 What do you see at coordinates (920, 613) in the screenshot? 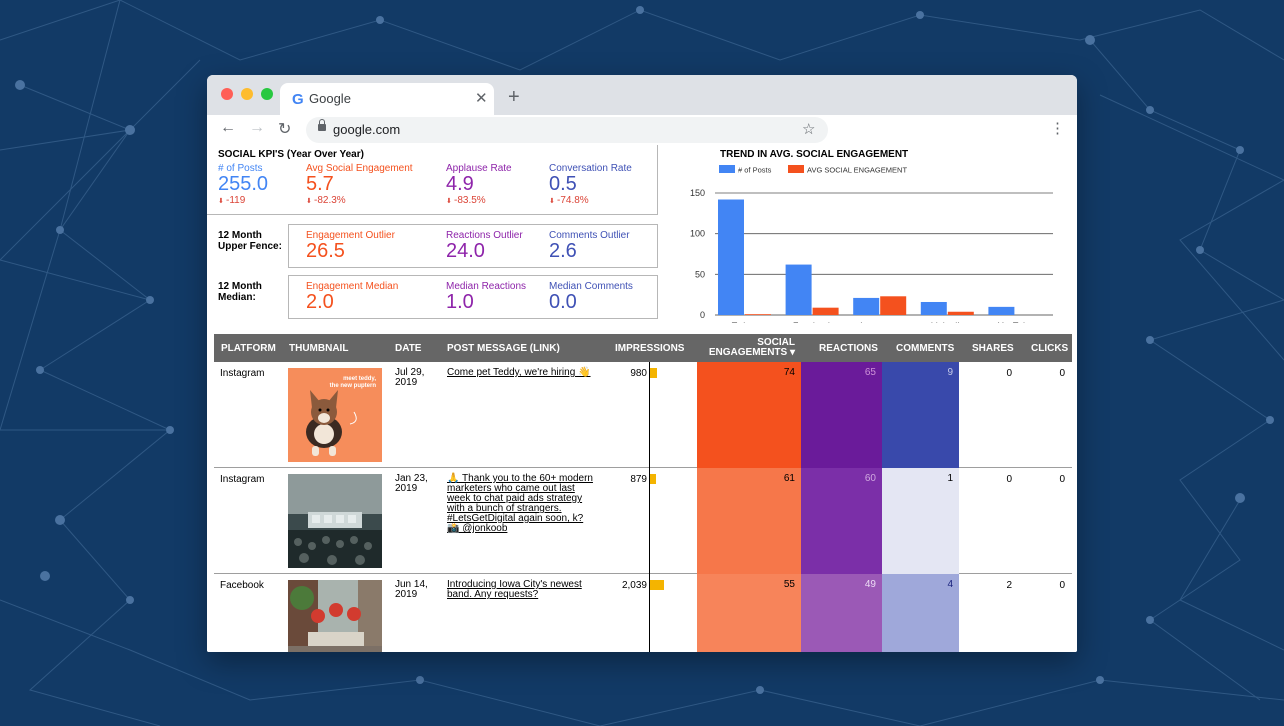
I see `comments-cell: 4` at bounding box center [920, 613].